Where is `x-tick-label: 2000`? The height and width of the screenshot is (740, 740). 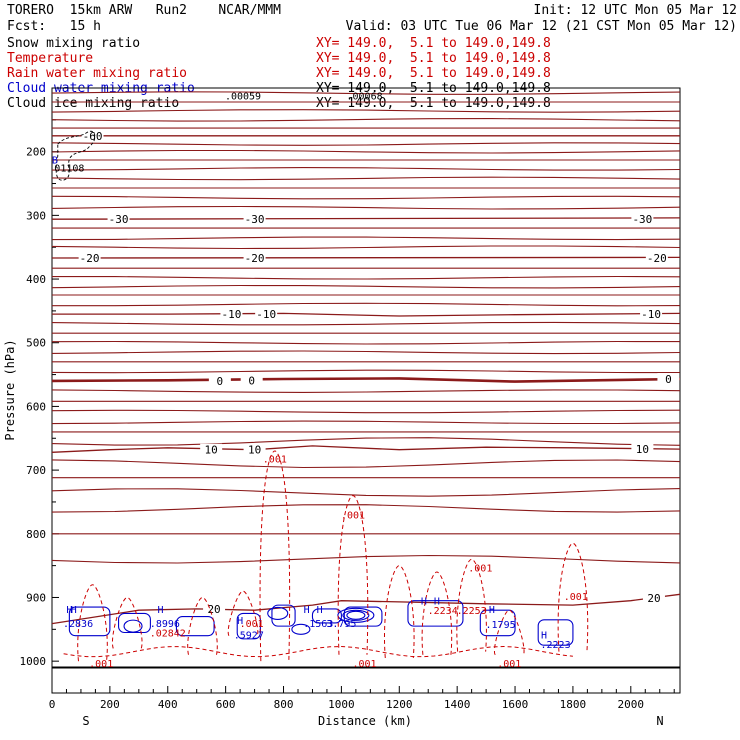 x-tick-label: 2000 is located at coordinates (631, 704).